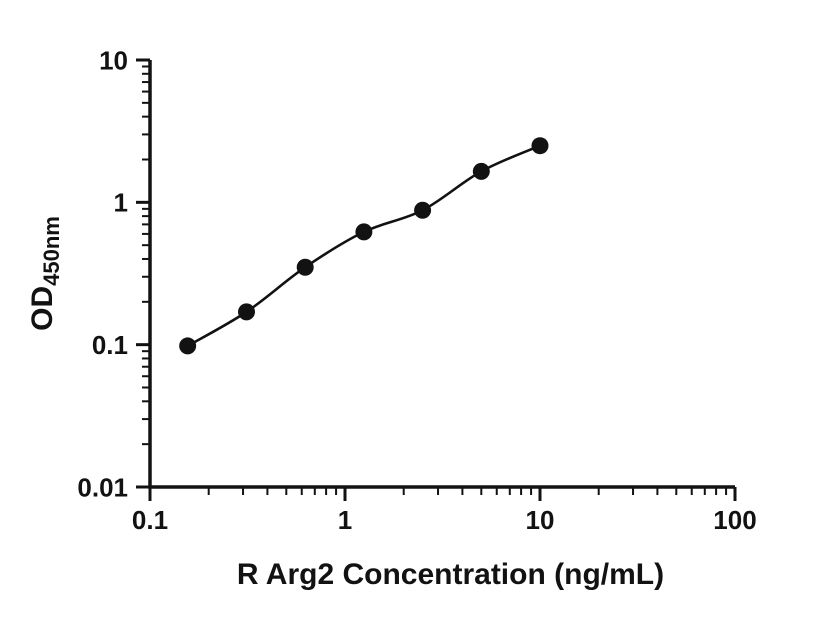  I want to click on y-axis-title: OD450nm, so click(45, 273).